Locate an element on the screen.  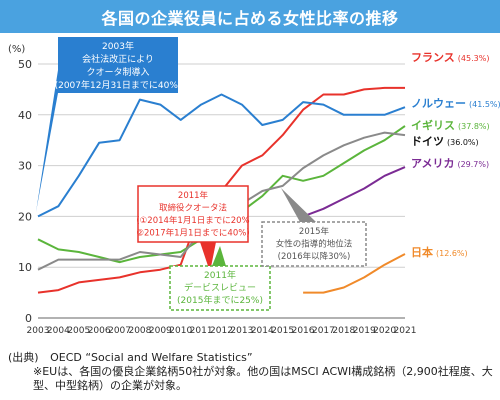
chart-title: 各国の企業役員に占める女性比率の推移 is located at coordinates (250, 18).